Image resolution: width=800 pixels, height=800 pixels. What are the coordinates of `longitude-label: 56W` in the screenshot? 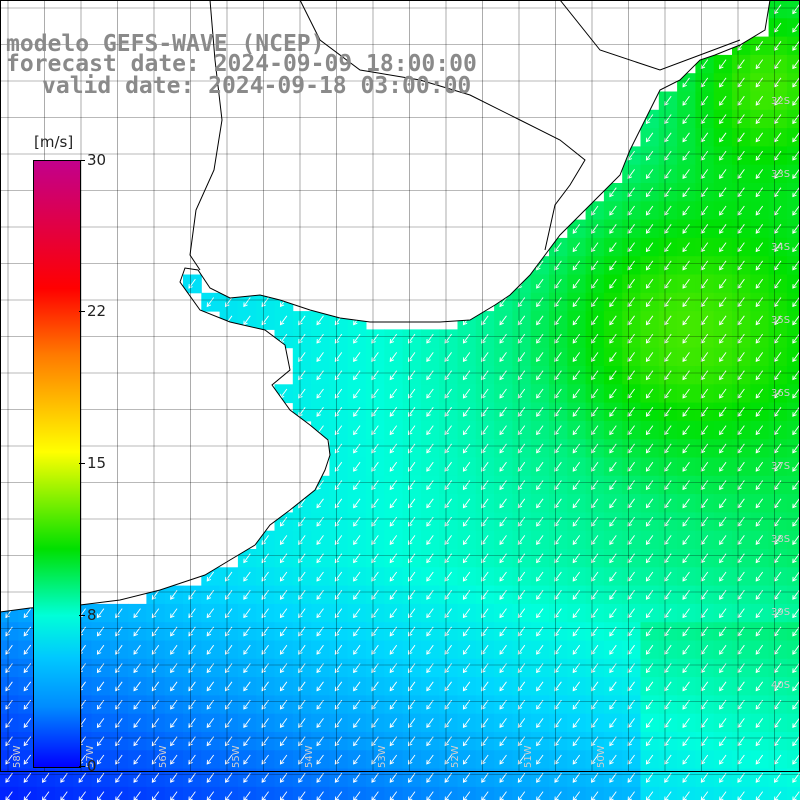 It's located at (163, 756).